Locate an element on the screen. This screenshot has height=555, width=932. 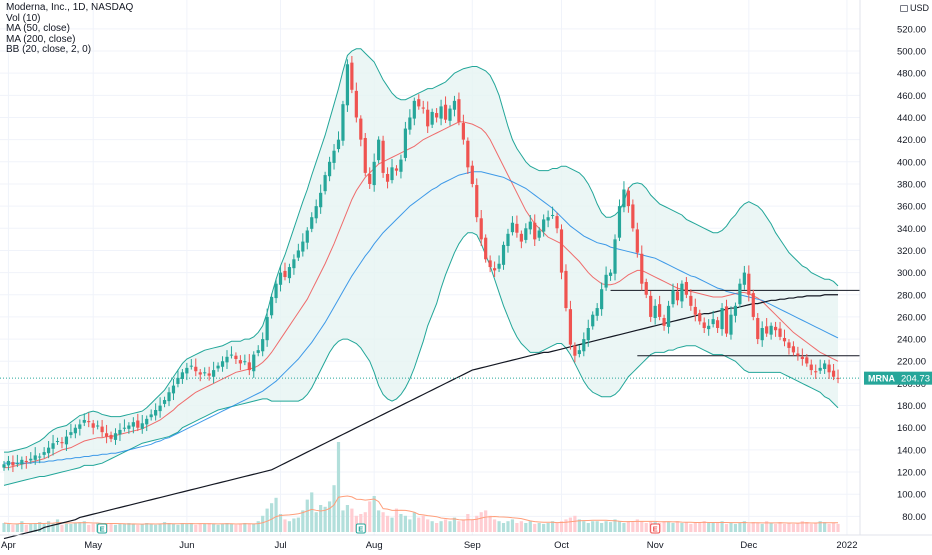
legend-bb: BB (20, close, 2, 0) is located at coordinates (49, 49).